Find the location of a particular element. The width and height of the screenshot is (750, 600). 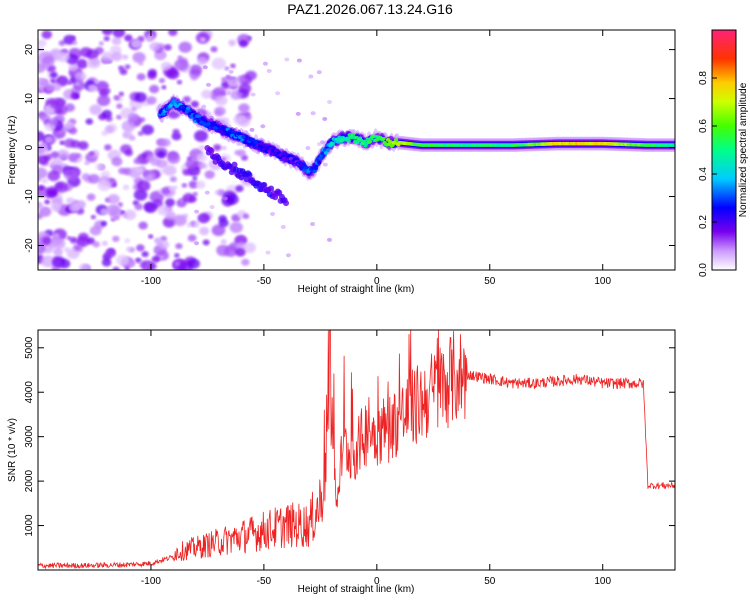

page-title: PAZ1.2026.067.13.24.G16 is located at coordinates (370, 9).